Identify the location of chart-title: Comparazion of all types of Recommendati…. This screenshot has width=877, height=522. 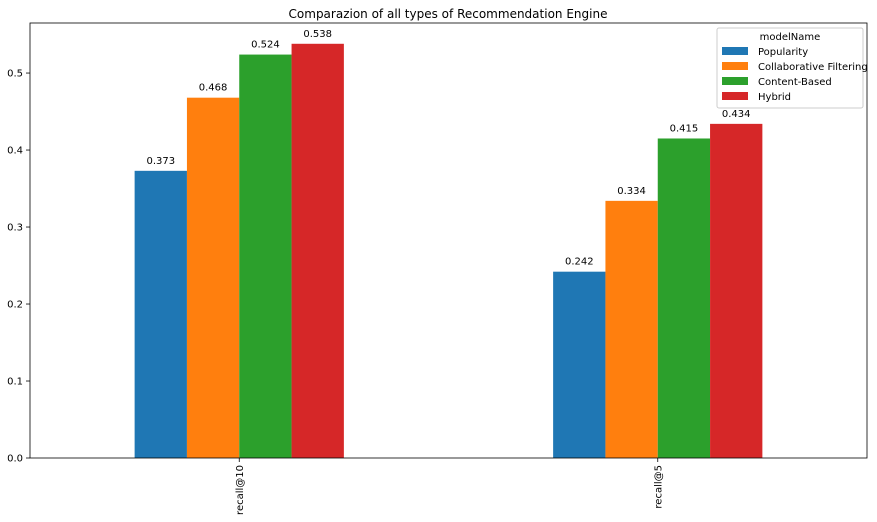
(448, 14).